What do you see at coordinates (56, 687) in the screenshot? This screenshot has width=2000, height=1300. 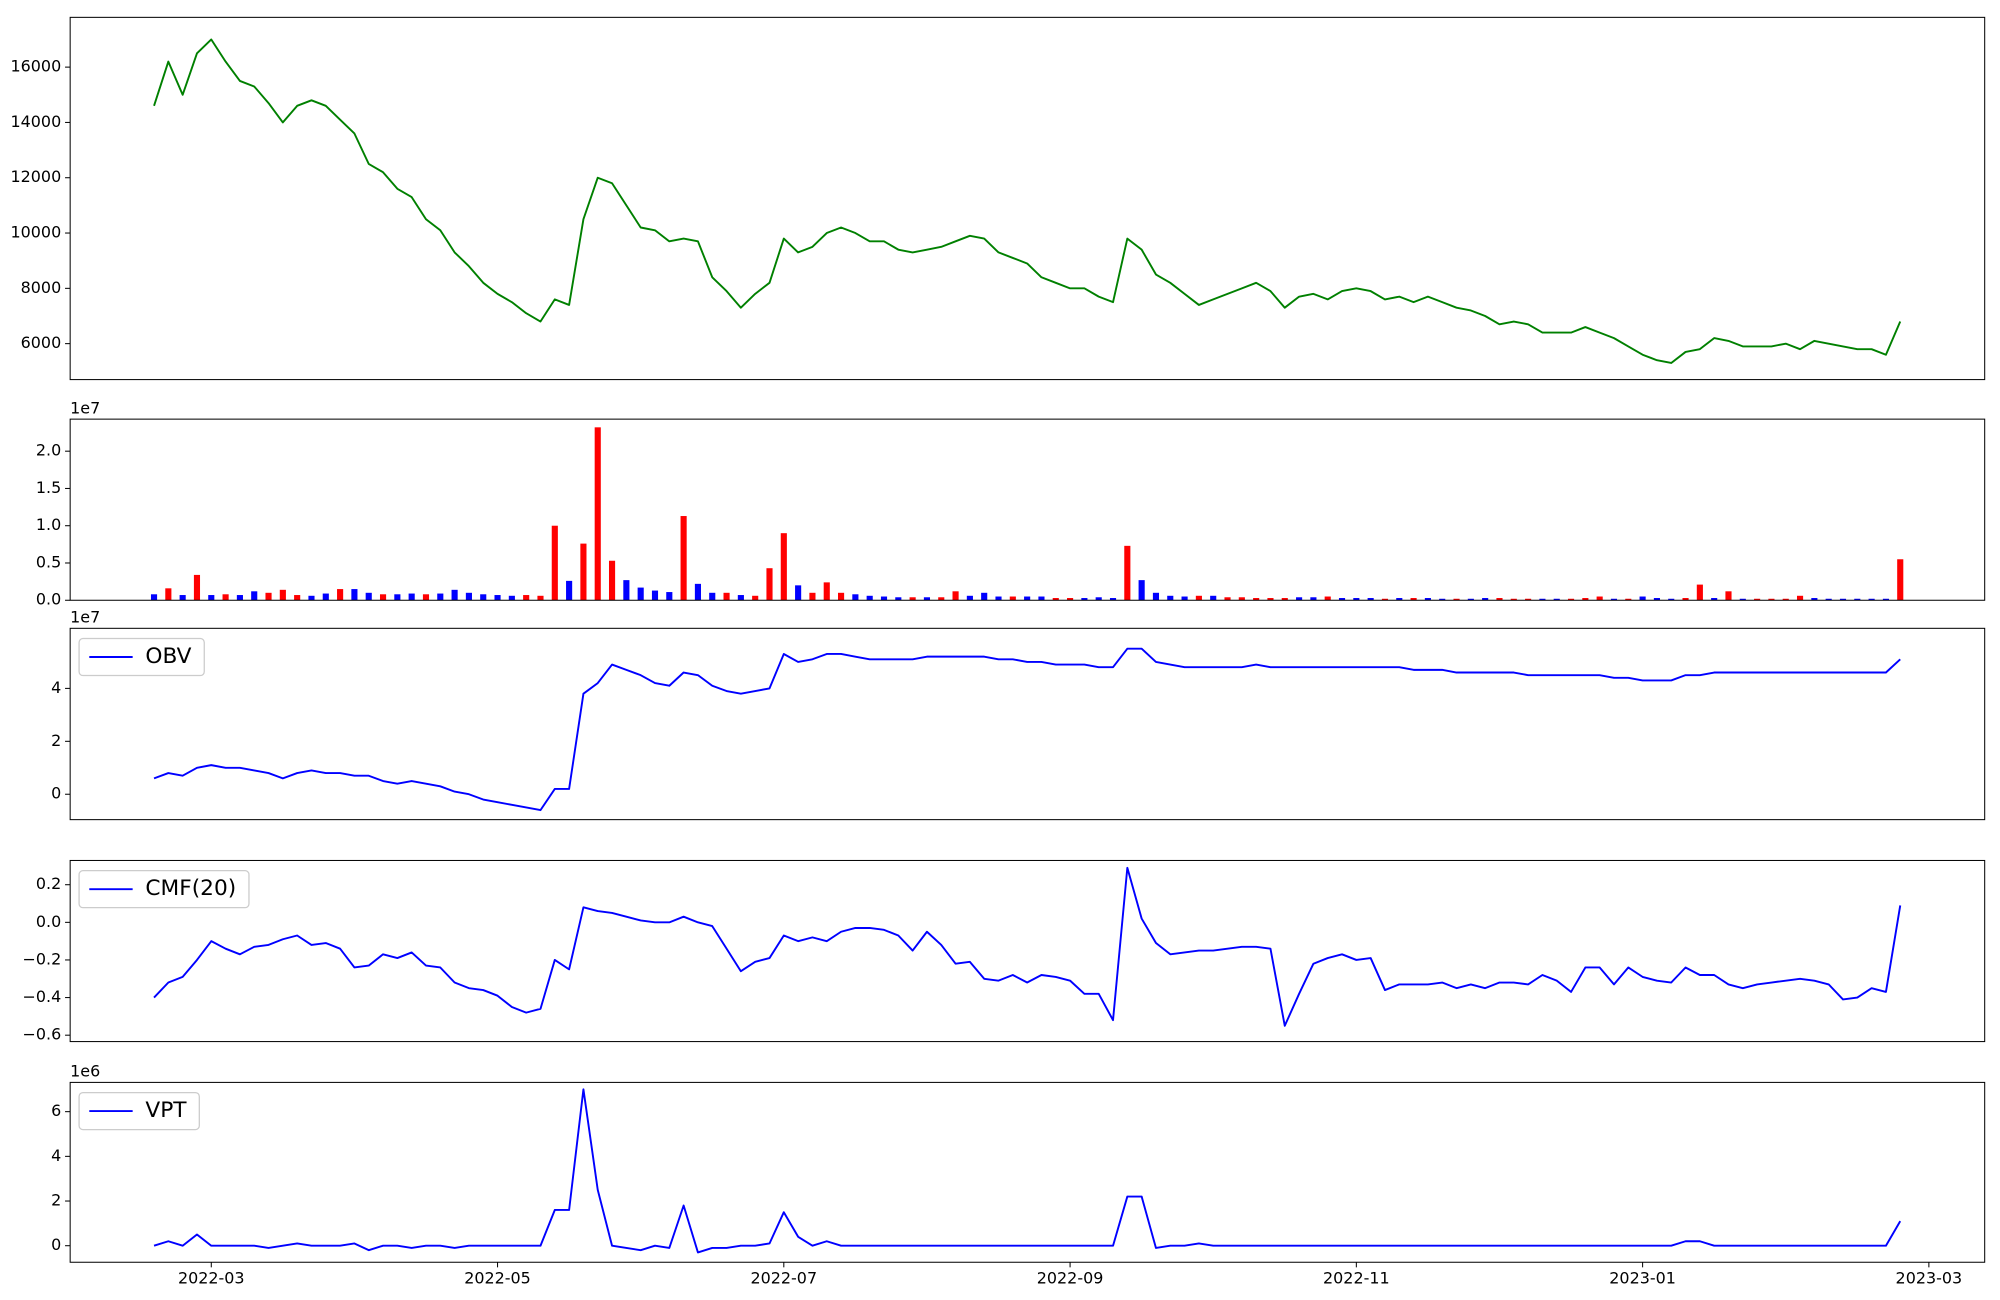 I see `y-tick-label: 4` at bounding box center [56, 687].